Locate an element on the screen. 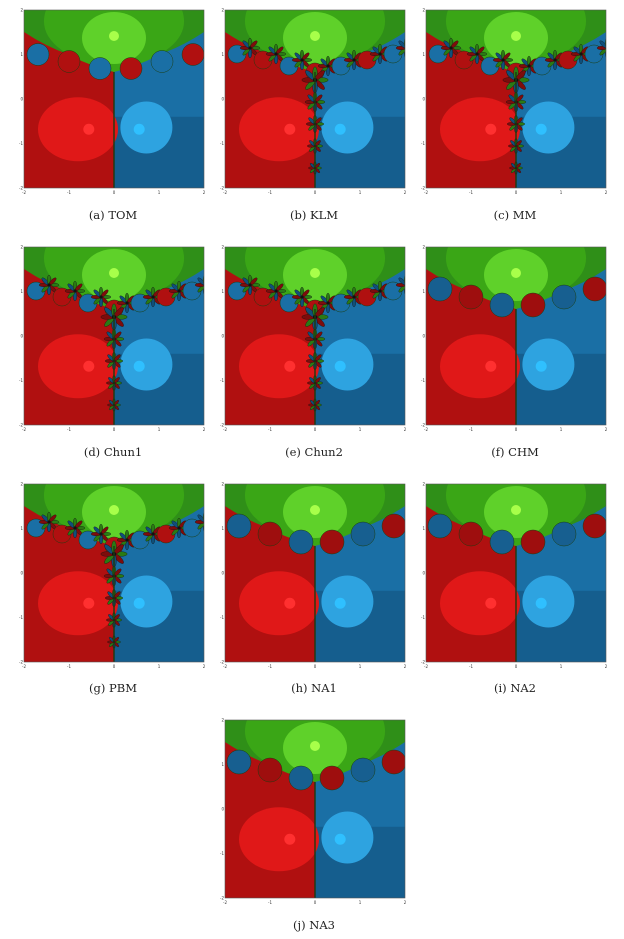 The width and height of the screenshot is (624, 939). basin-plot-a: -2 -1 0 1 2 2 1 0 -1 -2 is located at coordinates (112, 102).